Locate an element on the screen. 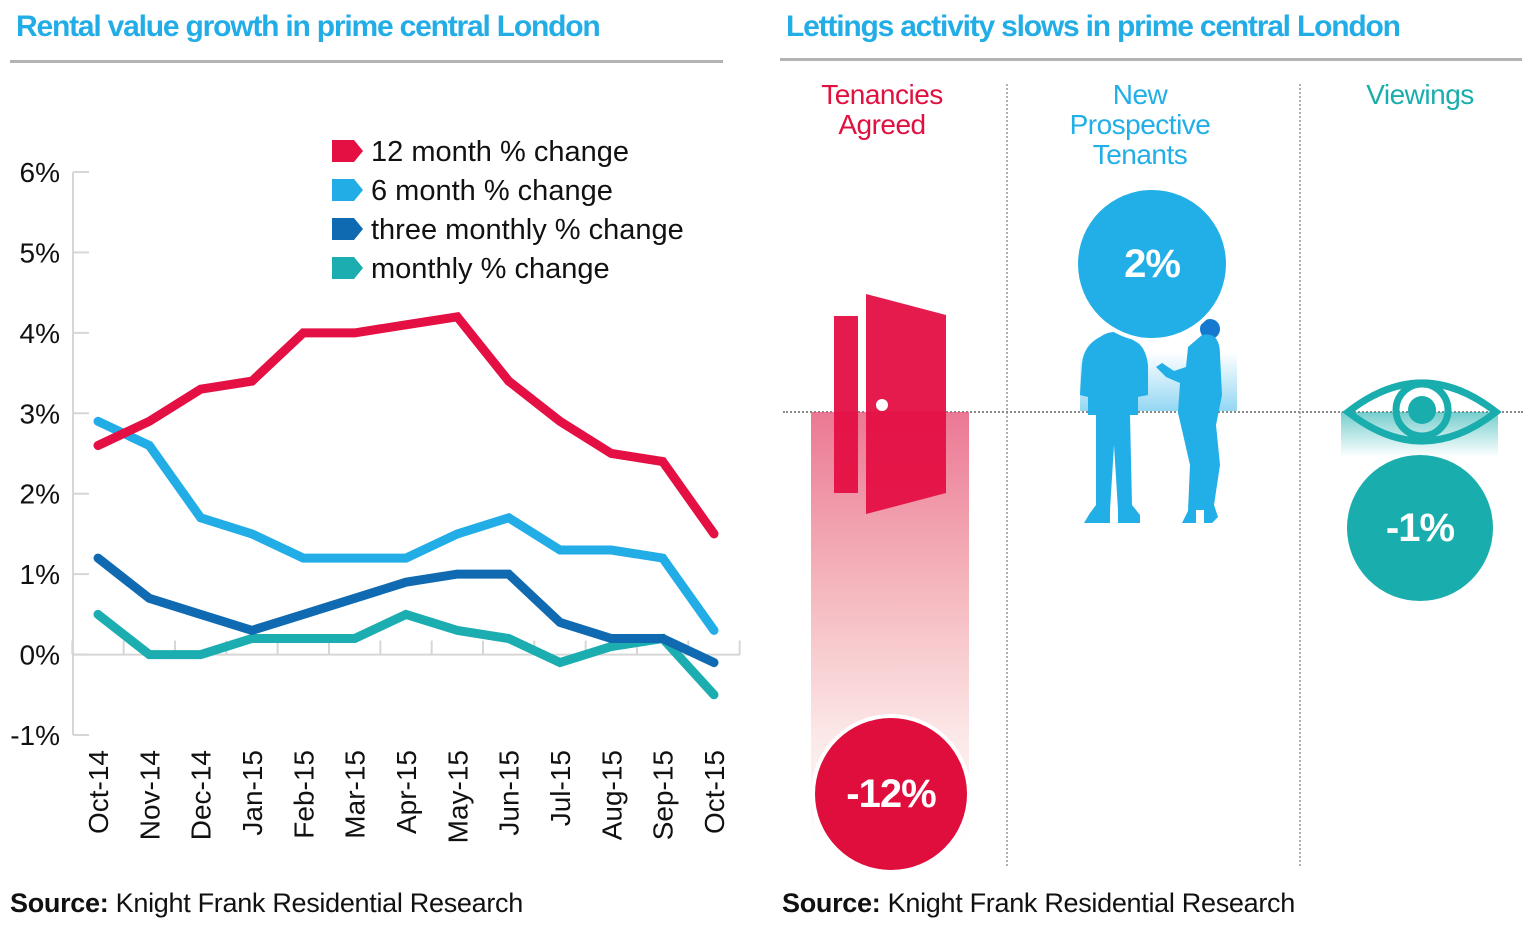  new-tenants-value: 2% is located at coordinates (1152, 263).